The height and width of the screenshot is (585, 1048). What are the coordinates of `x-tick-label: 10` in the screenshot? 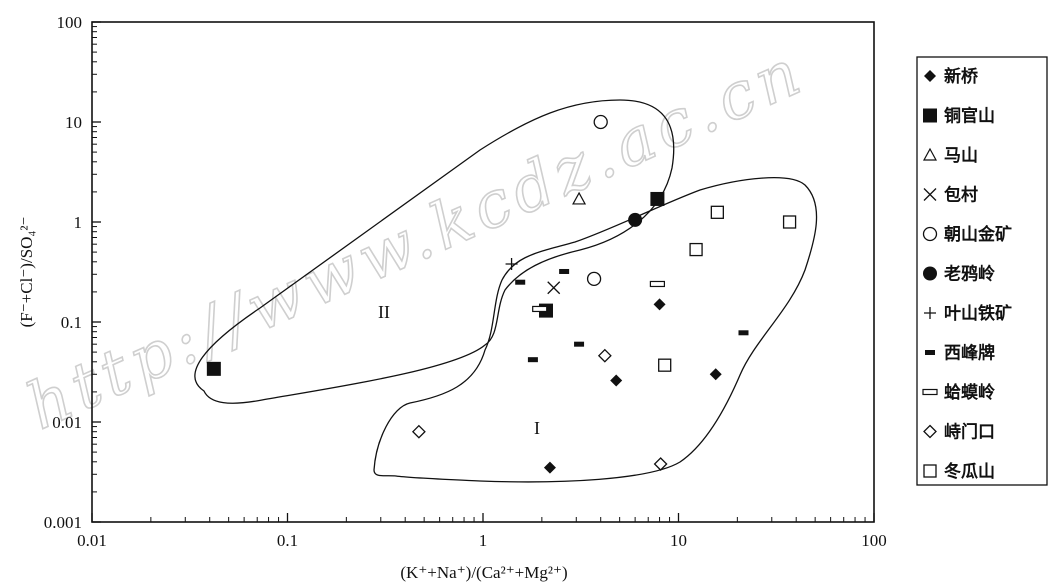 It's located at (678, 540).